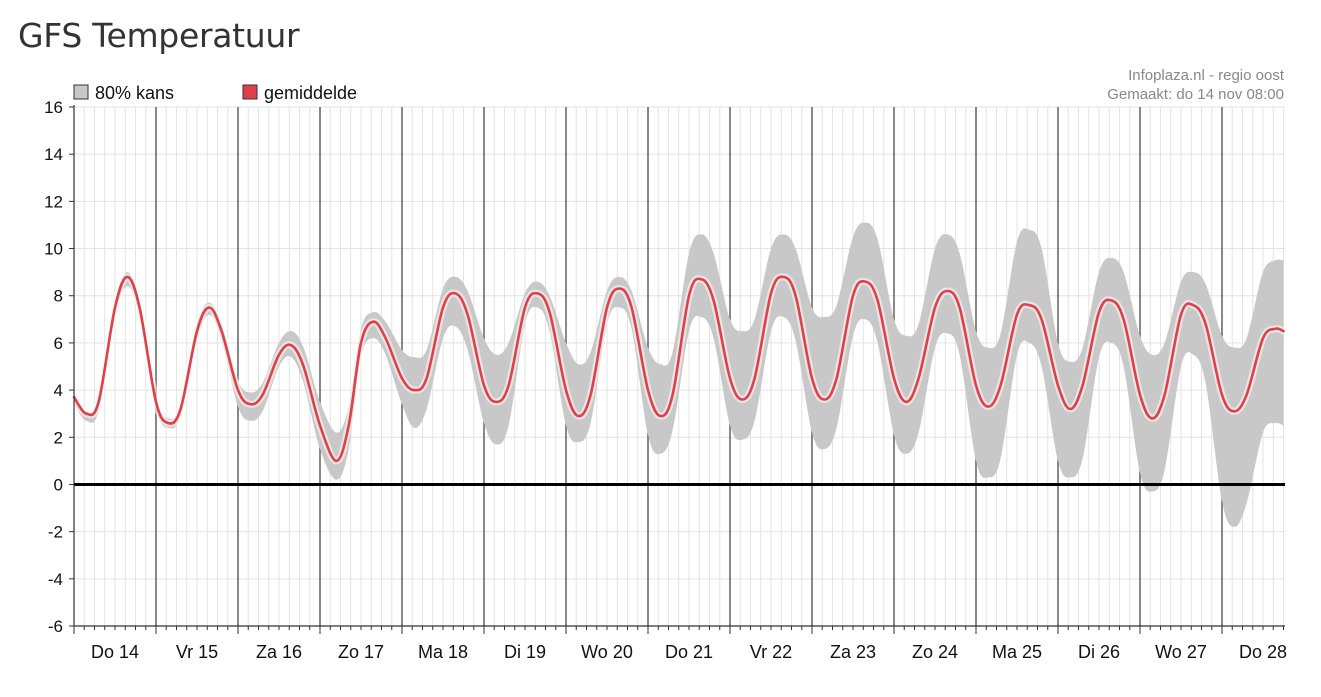 Image resolution: width=1321 pixels, height=697 pixels. What do you see at coordinates (1206, 75) in the screenshot?
I see `source-label: Infoplaza.nl - regio oost` at bounding box center [1206, 75].